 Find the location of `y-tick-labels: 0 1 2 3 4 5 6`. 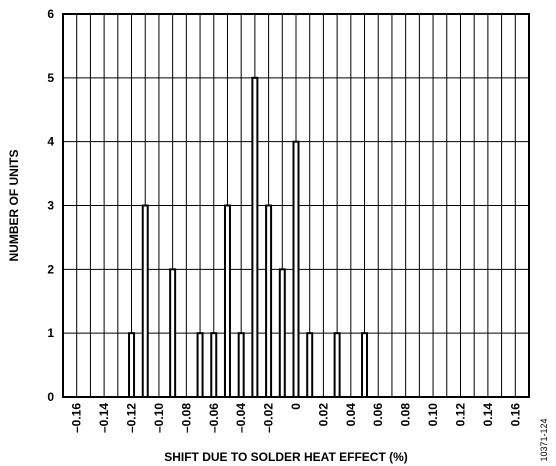

y-tick-labels: 0 1 2 3 4 5 6 is located at coordinates (50, 205).